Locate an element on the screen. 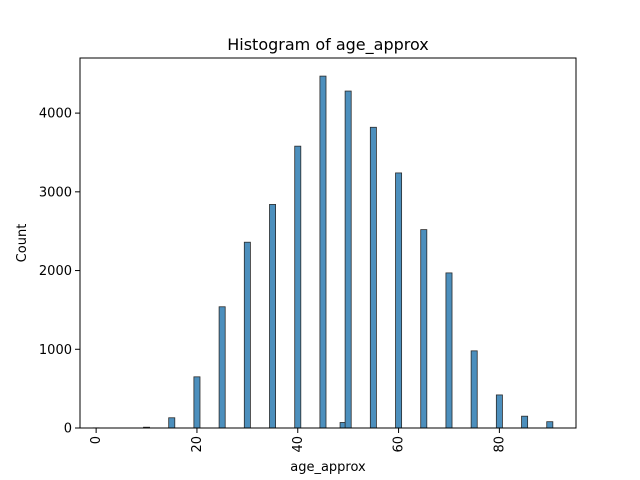 The width and height of the screenshot is (640, 480). x-tick-label-3: 60 is located at coordinates (399, 444).